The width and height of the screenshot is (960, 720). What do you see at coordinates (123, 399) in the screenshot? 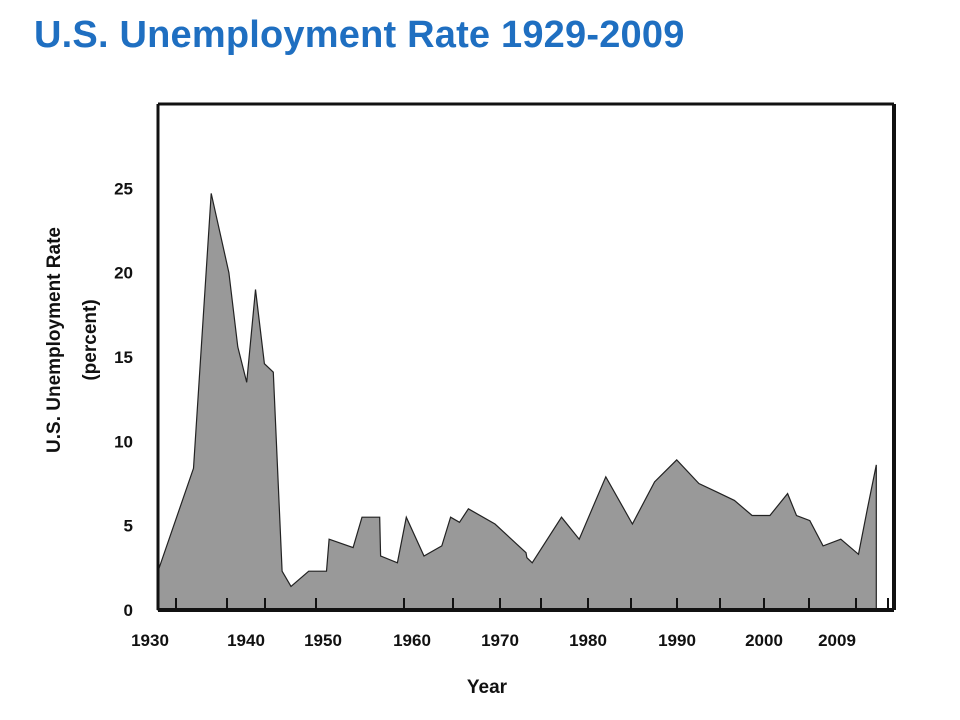
I see `y-tick-labels: 0 5 10 15 20 25` at bounding box center [123, 399].